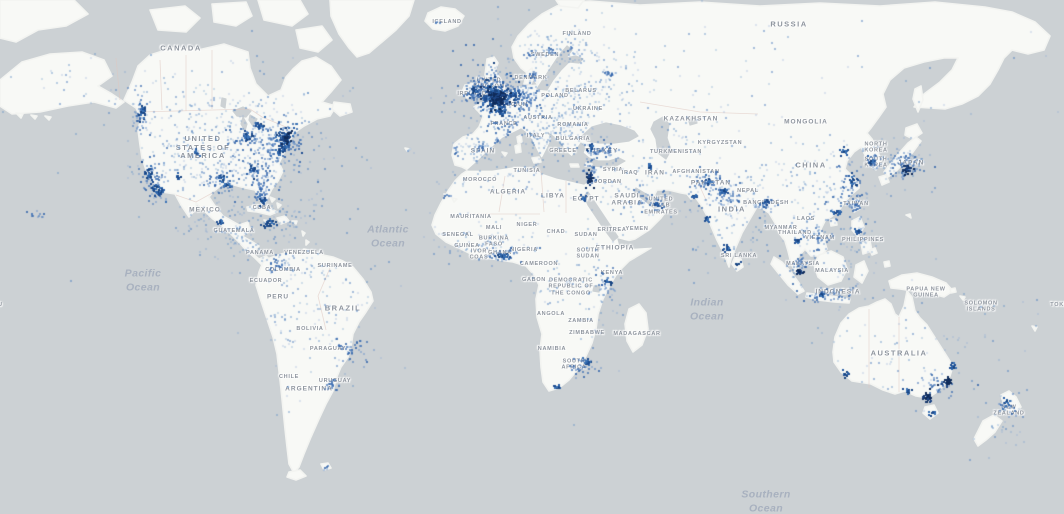 The width and height of the screenshot is (1064, 514). What do you see at coordinates (637, 333) in the screenshot?
I see `map-label-madagascar: MADAGASCAR` at bounding box center [637, 333].